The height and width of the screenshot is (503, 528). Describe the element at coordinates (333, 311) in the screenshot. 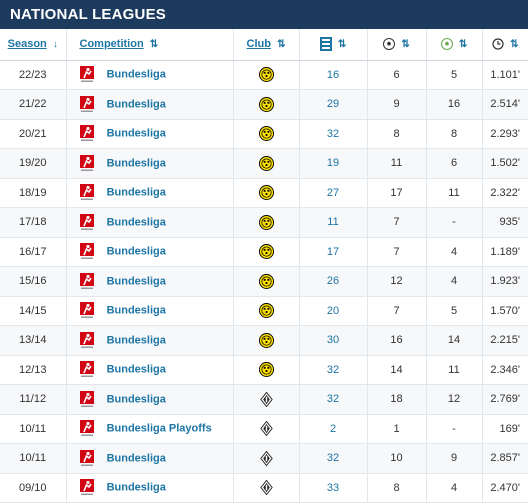

I see `appearances-link: 20` at that location.